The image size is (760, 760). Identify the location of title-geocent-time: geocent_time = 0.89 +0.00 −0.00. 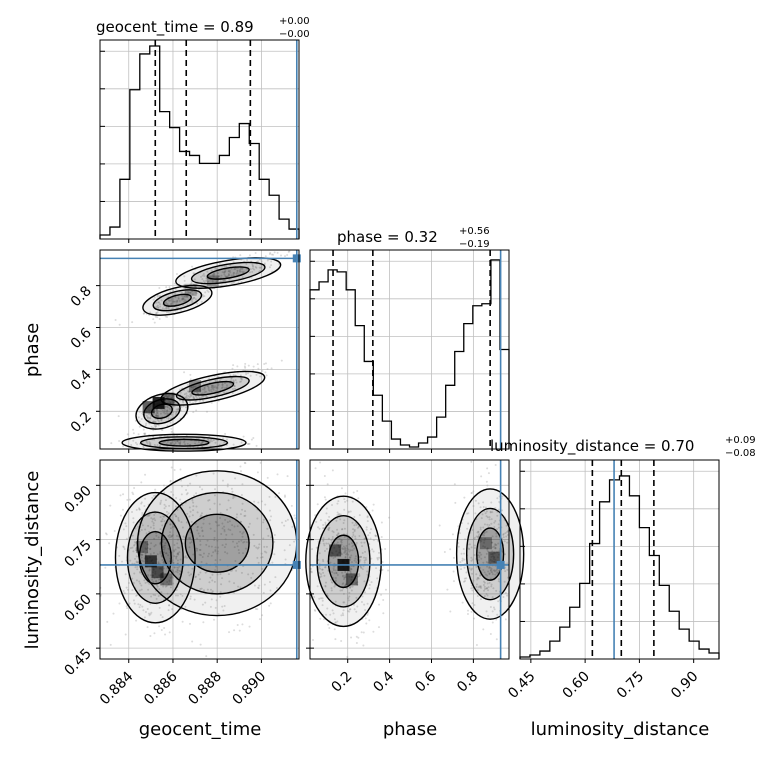
(203, 28).